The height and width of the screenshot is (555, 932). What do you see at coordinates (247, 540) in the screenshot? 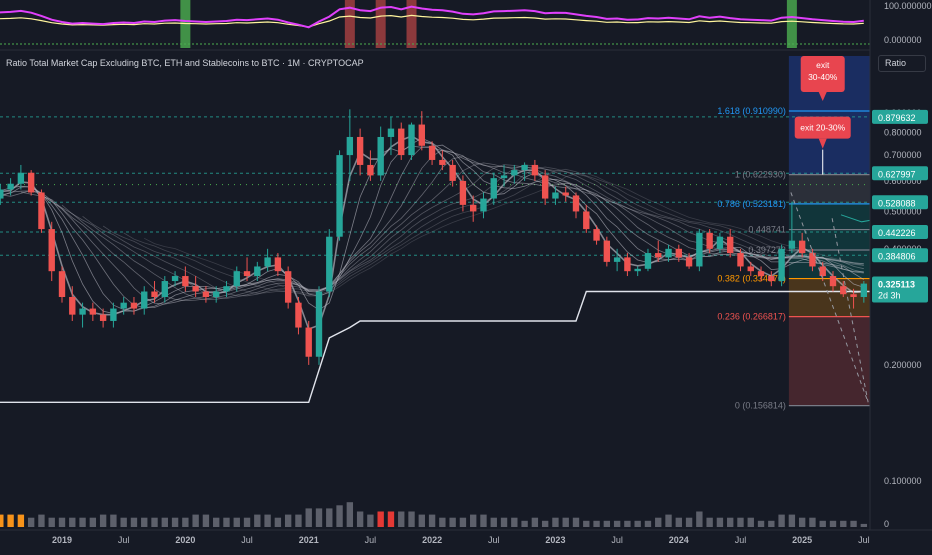
I see `time-label-3: Jul` at bounding box center [247, 540].